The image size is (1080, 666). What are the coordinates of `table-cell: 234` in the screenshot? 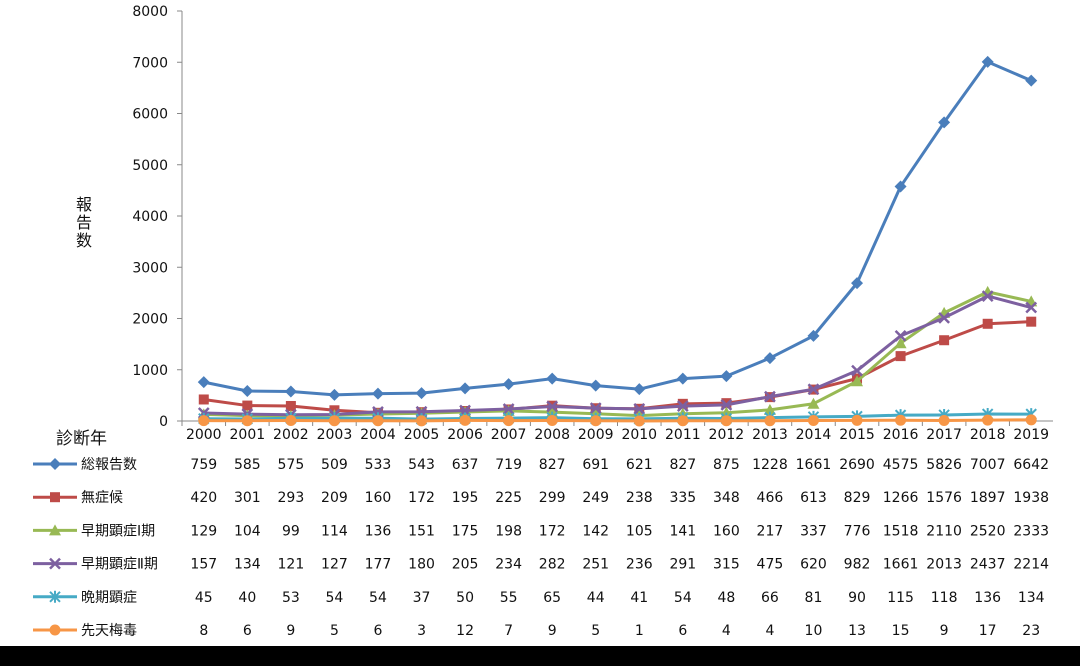 It's located at (508, 565).